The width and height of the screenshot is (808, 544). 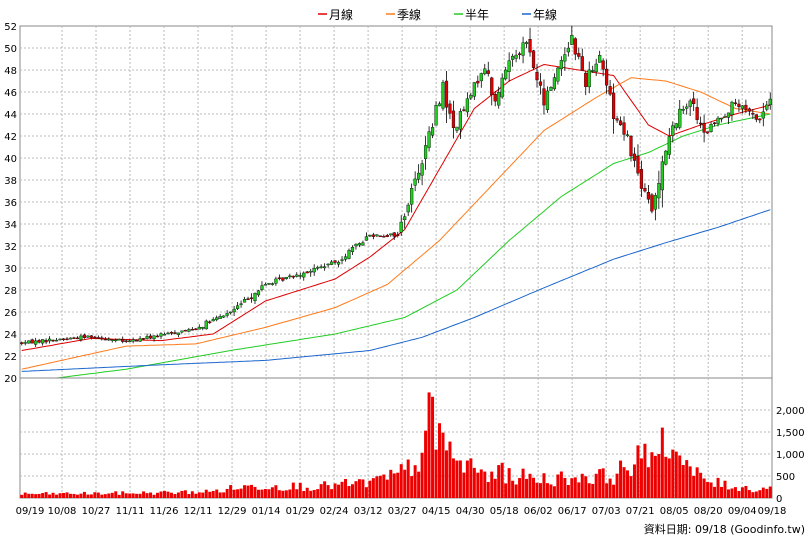 What do you see at coordinates (10, 269) in the screenshot?
I see `price-tick-label-5: 30` at bounding box center [10, 269].